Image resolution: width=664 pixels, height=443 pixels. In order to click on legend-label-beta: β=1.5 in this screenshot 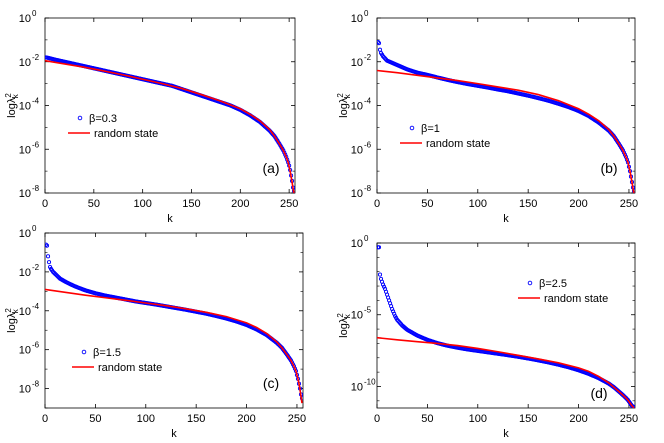, I will do `click(107, 353)`.